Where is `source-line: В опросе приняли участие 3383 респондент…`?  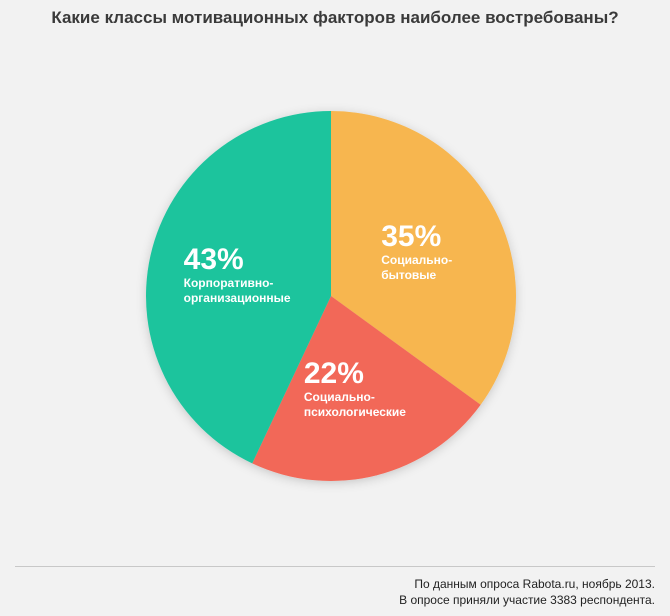
source-line: В опросе приняли участие 3383 респондент… is located at coordinates (527, 600).